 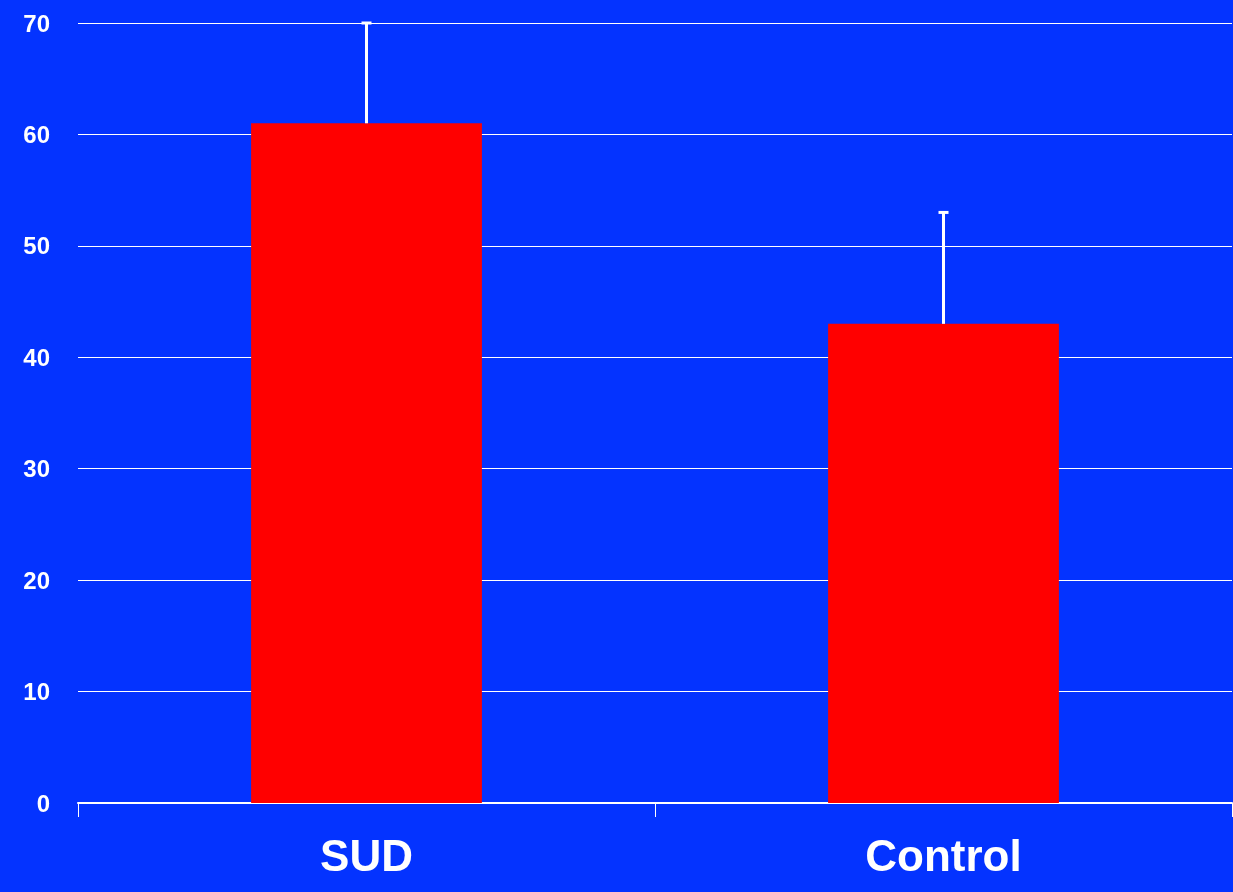 What do you see at coordinates (366, 855) in the screenshot?
I see `x-tick-label: SUD` at bounding box center [366, 855].